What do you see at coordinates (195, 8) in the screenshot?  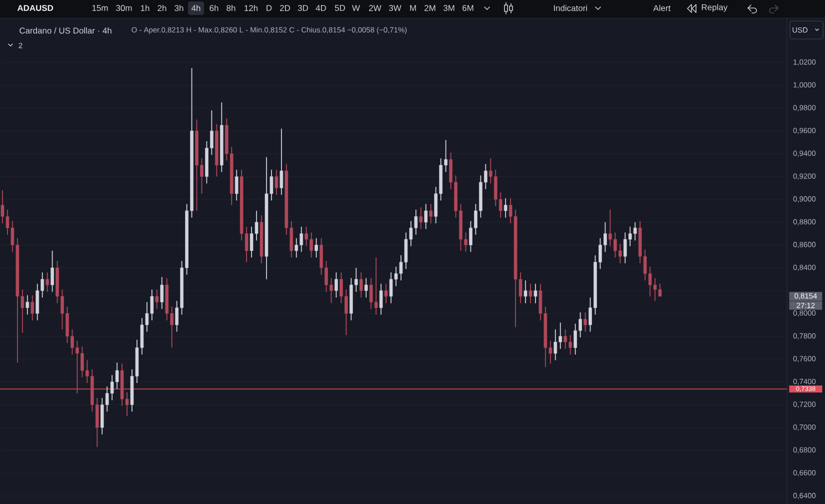 I see `text: 4h` at bounding box center [195, 8].